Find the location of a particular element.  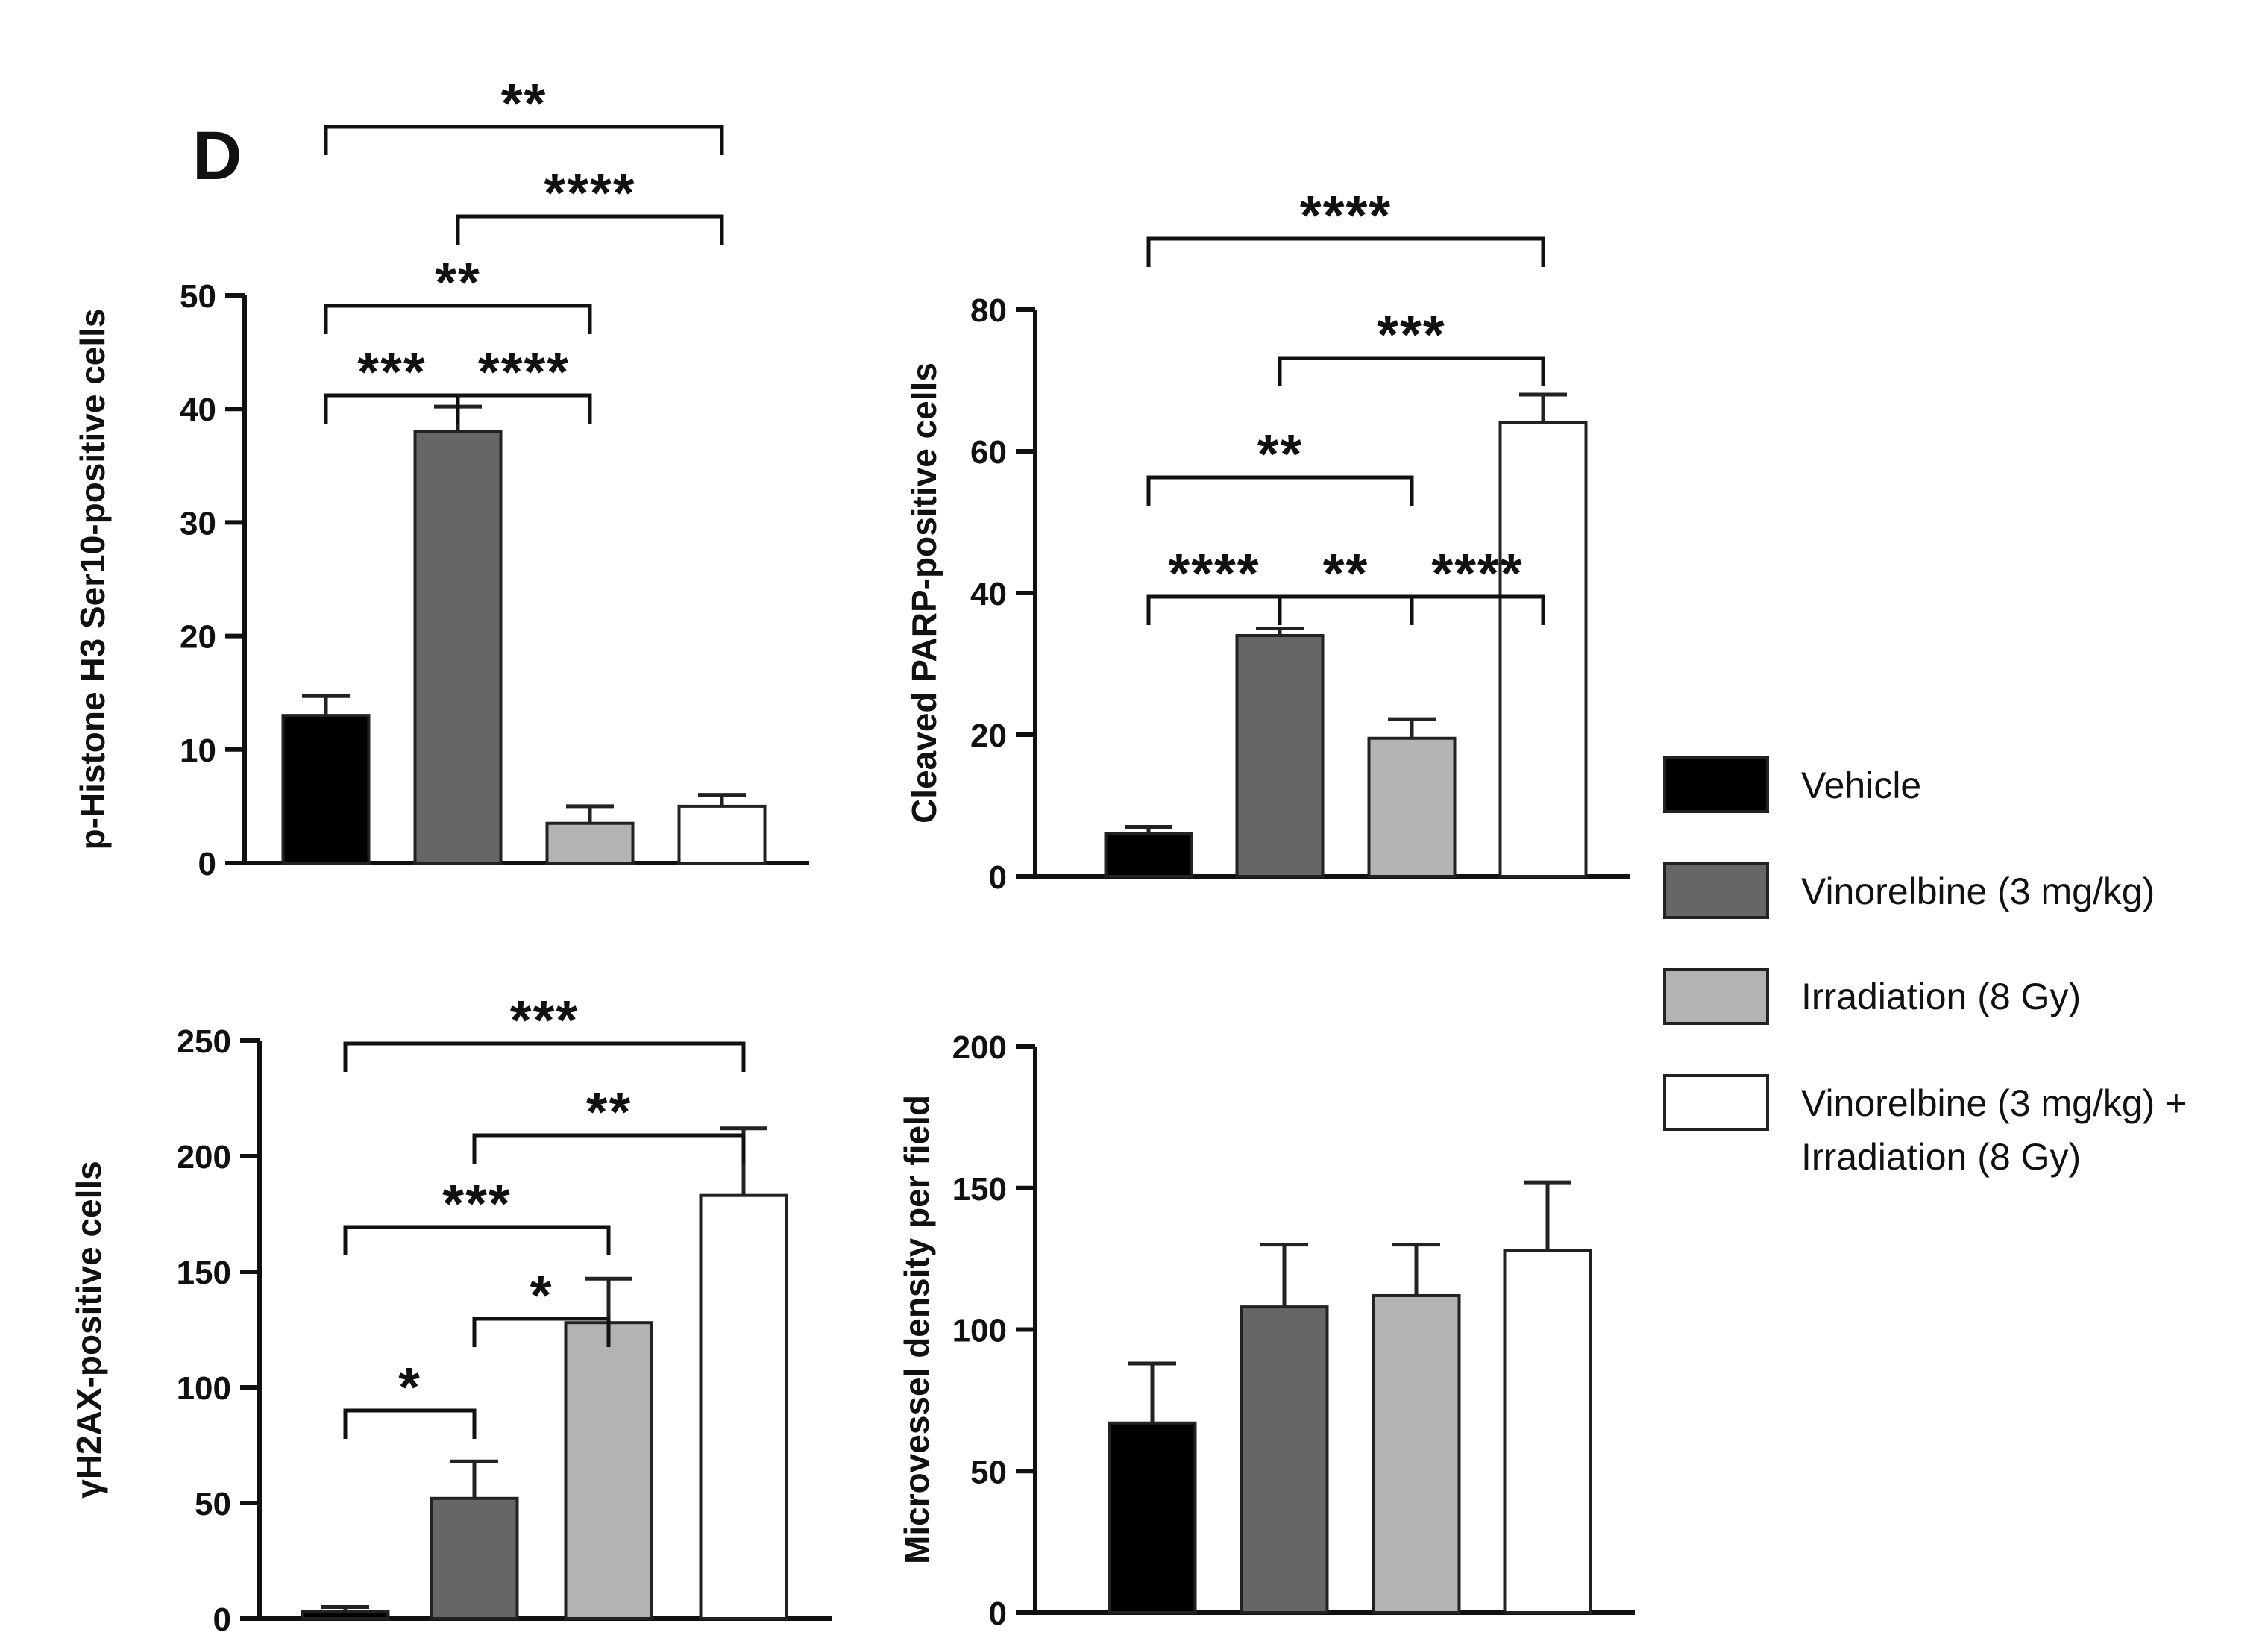

parp-significance-0: **** is located at coordinates (1214, 573).